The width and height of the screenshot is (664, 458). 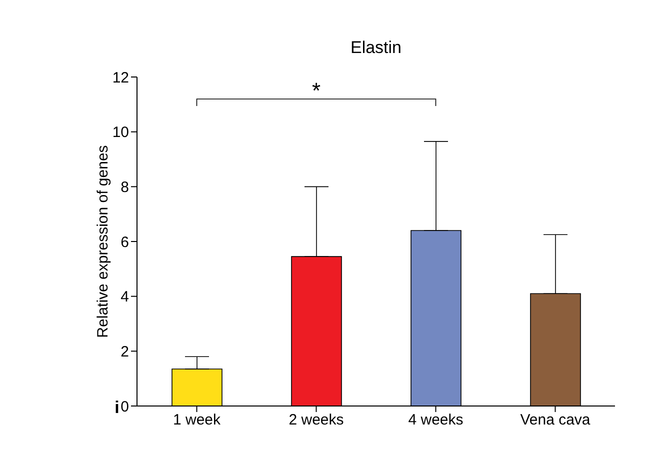 I want to click on y-tick-label: 6, so click(x=124, y=242).